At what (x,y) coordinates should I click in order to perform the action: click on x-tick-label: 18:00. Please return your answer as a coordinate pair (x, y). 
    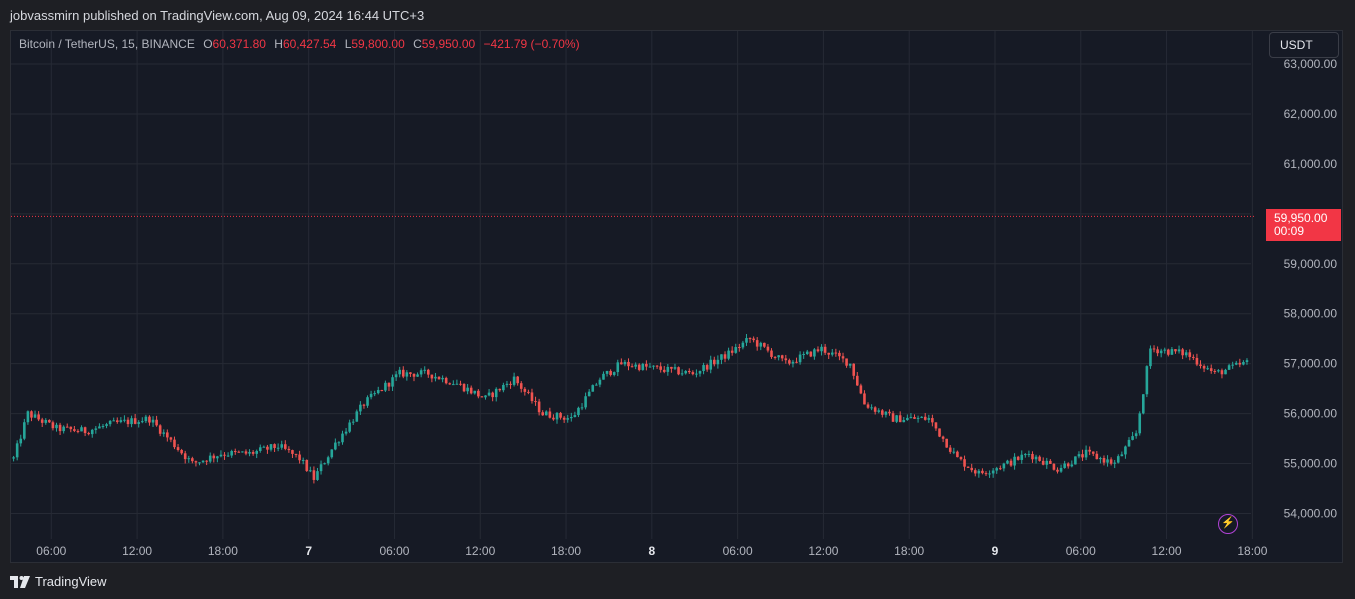
    Looking at the image, I should click on (1252, 551).